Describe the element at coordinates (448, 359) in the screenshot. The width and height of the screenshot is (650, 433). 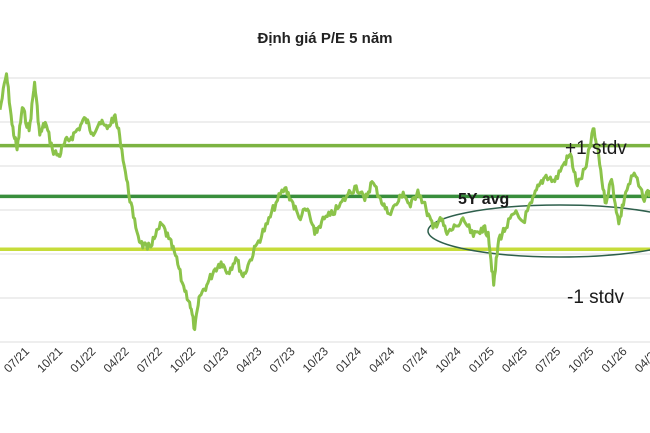
I see `x-tick-label: 10/24` at that location.